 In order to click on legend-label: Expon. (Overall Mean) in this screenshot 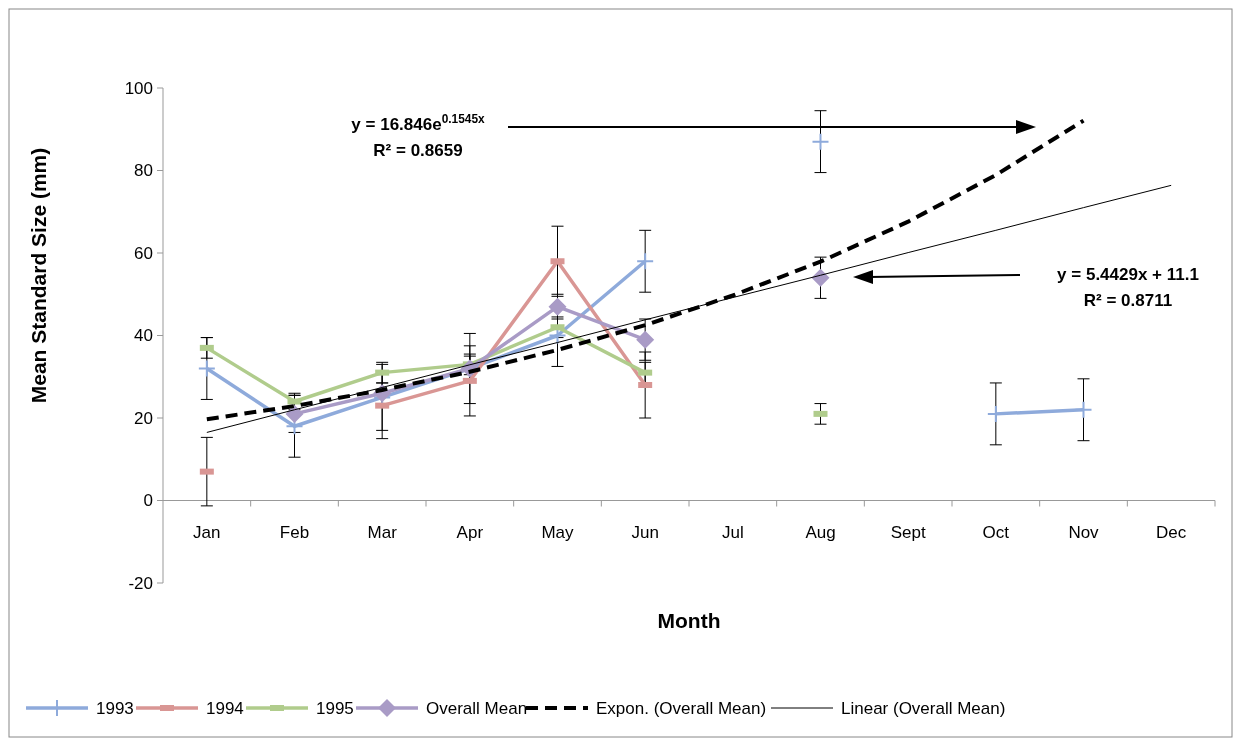, I will do `click(681, 708)`.